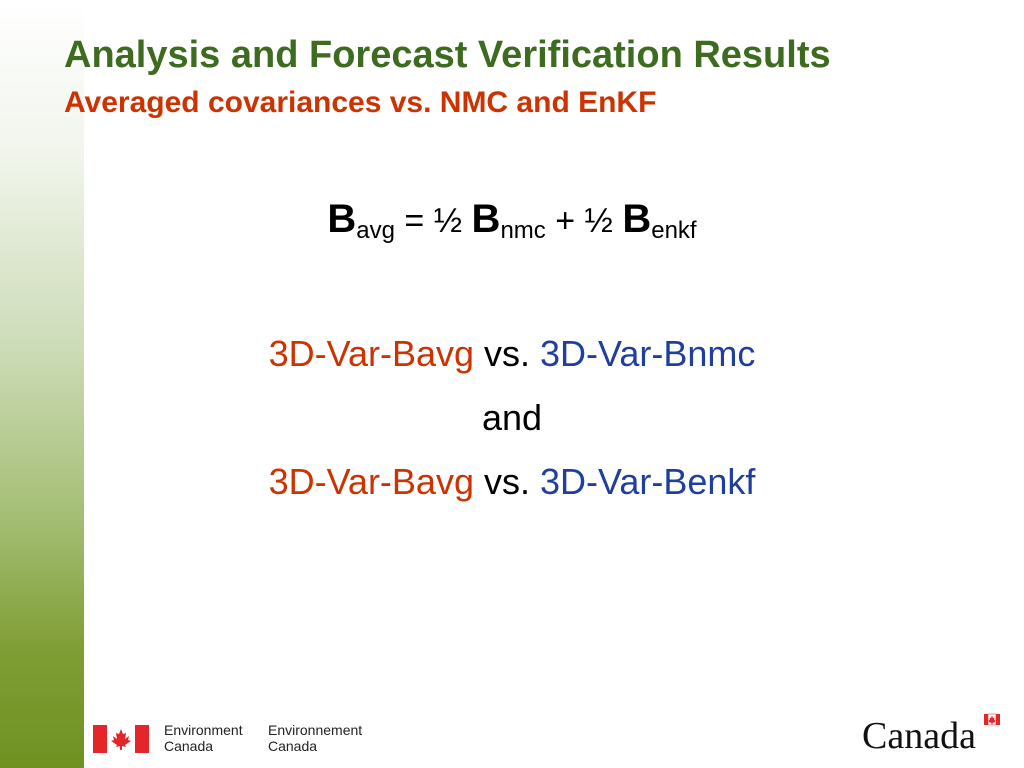 This screenshot has height=768, width=1024. What do you see at coordinates (203, 730) in the screenshot?
I see `dept-en-line1: Environment` at bounding box center [203, 730].